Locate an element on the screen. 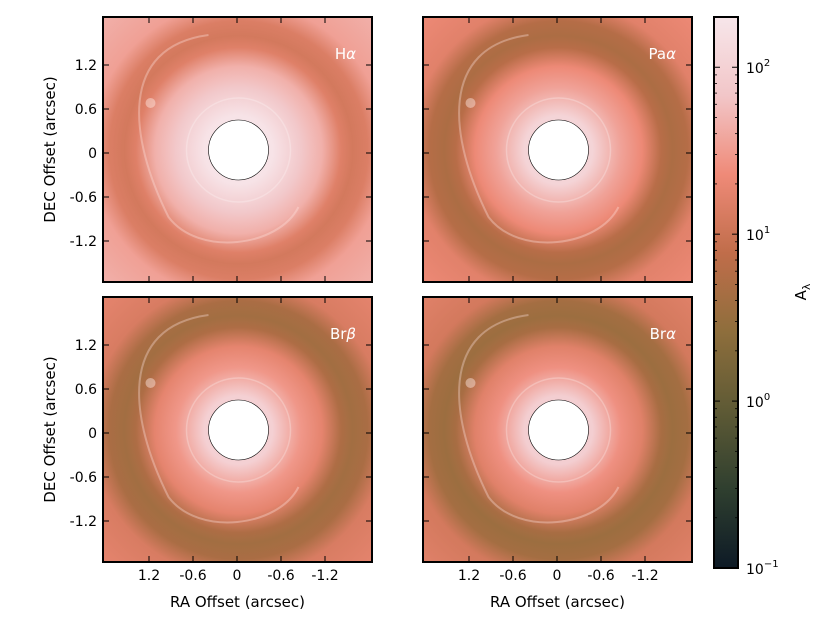 Image resolution: width=822 pixels, height=617 pixels. panel-label: Brα is located at coordinates (663, 334).